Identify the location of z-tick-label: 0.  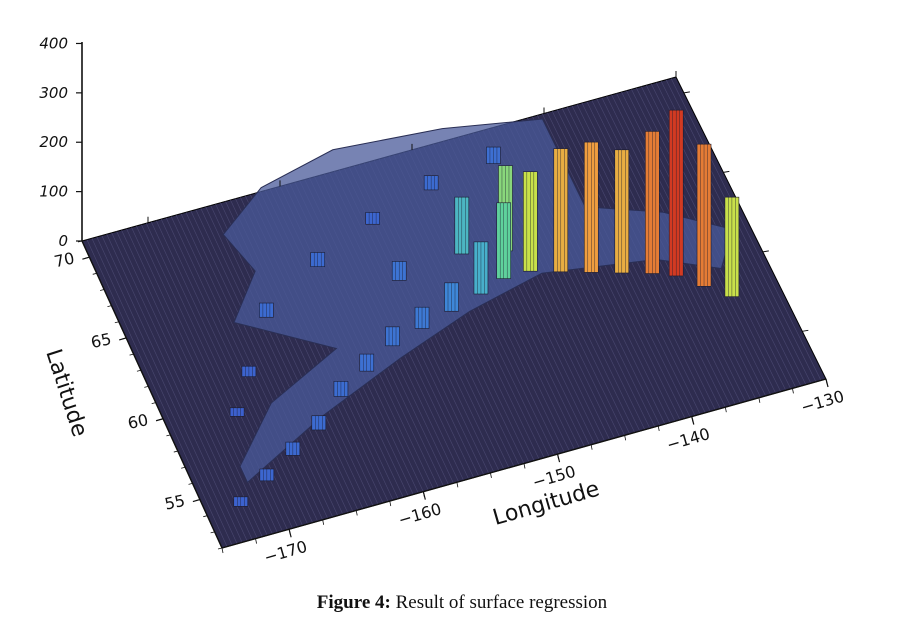
(63, 241).